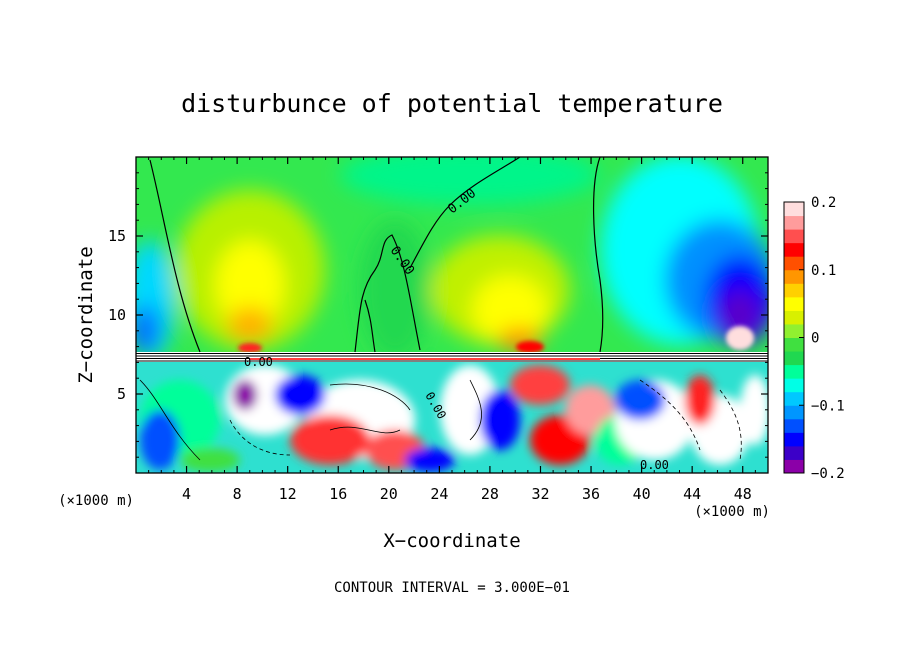  I want to click on x-tick-label: 48, so click(743, 494).